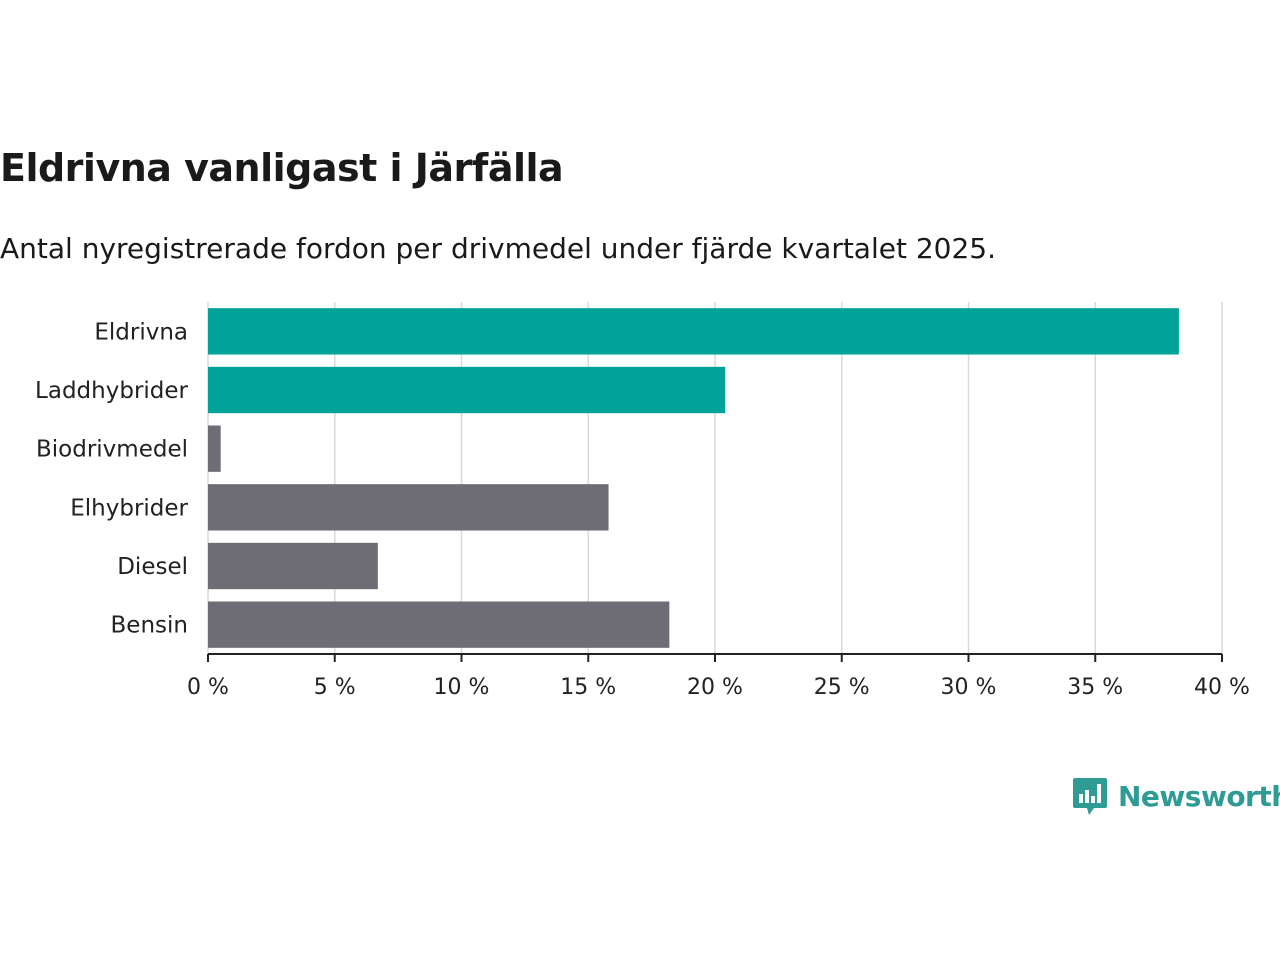  What do you see at coordinates (439, 624) in the screenshot?
I see `bar-bensin` at bounding box center [439, 624].